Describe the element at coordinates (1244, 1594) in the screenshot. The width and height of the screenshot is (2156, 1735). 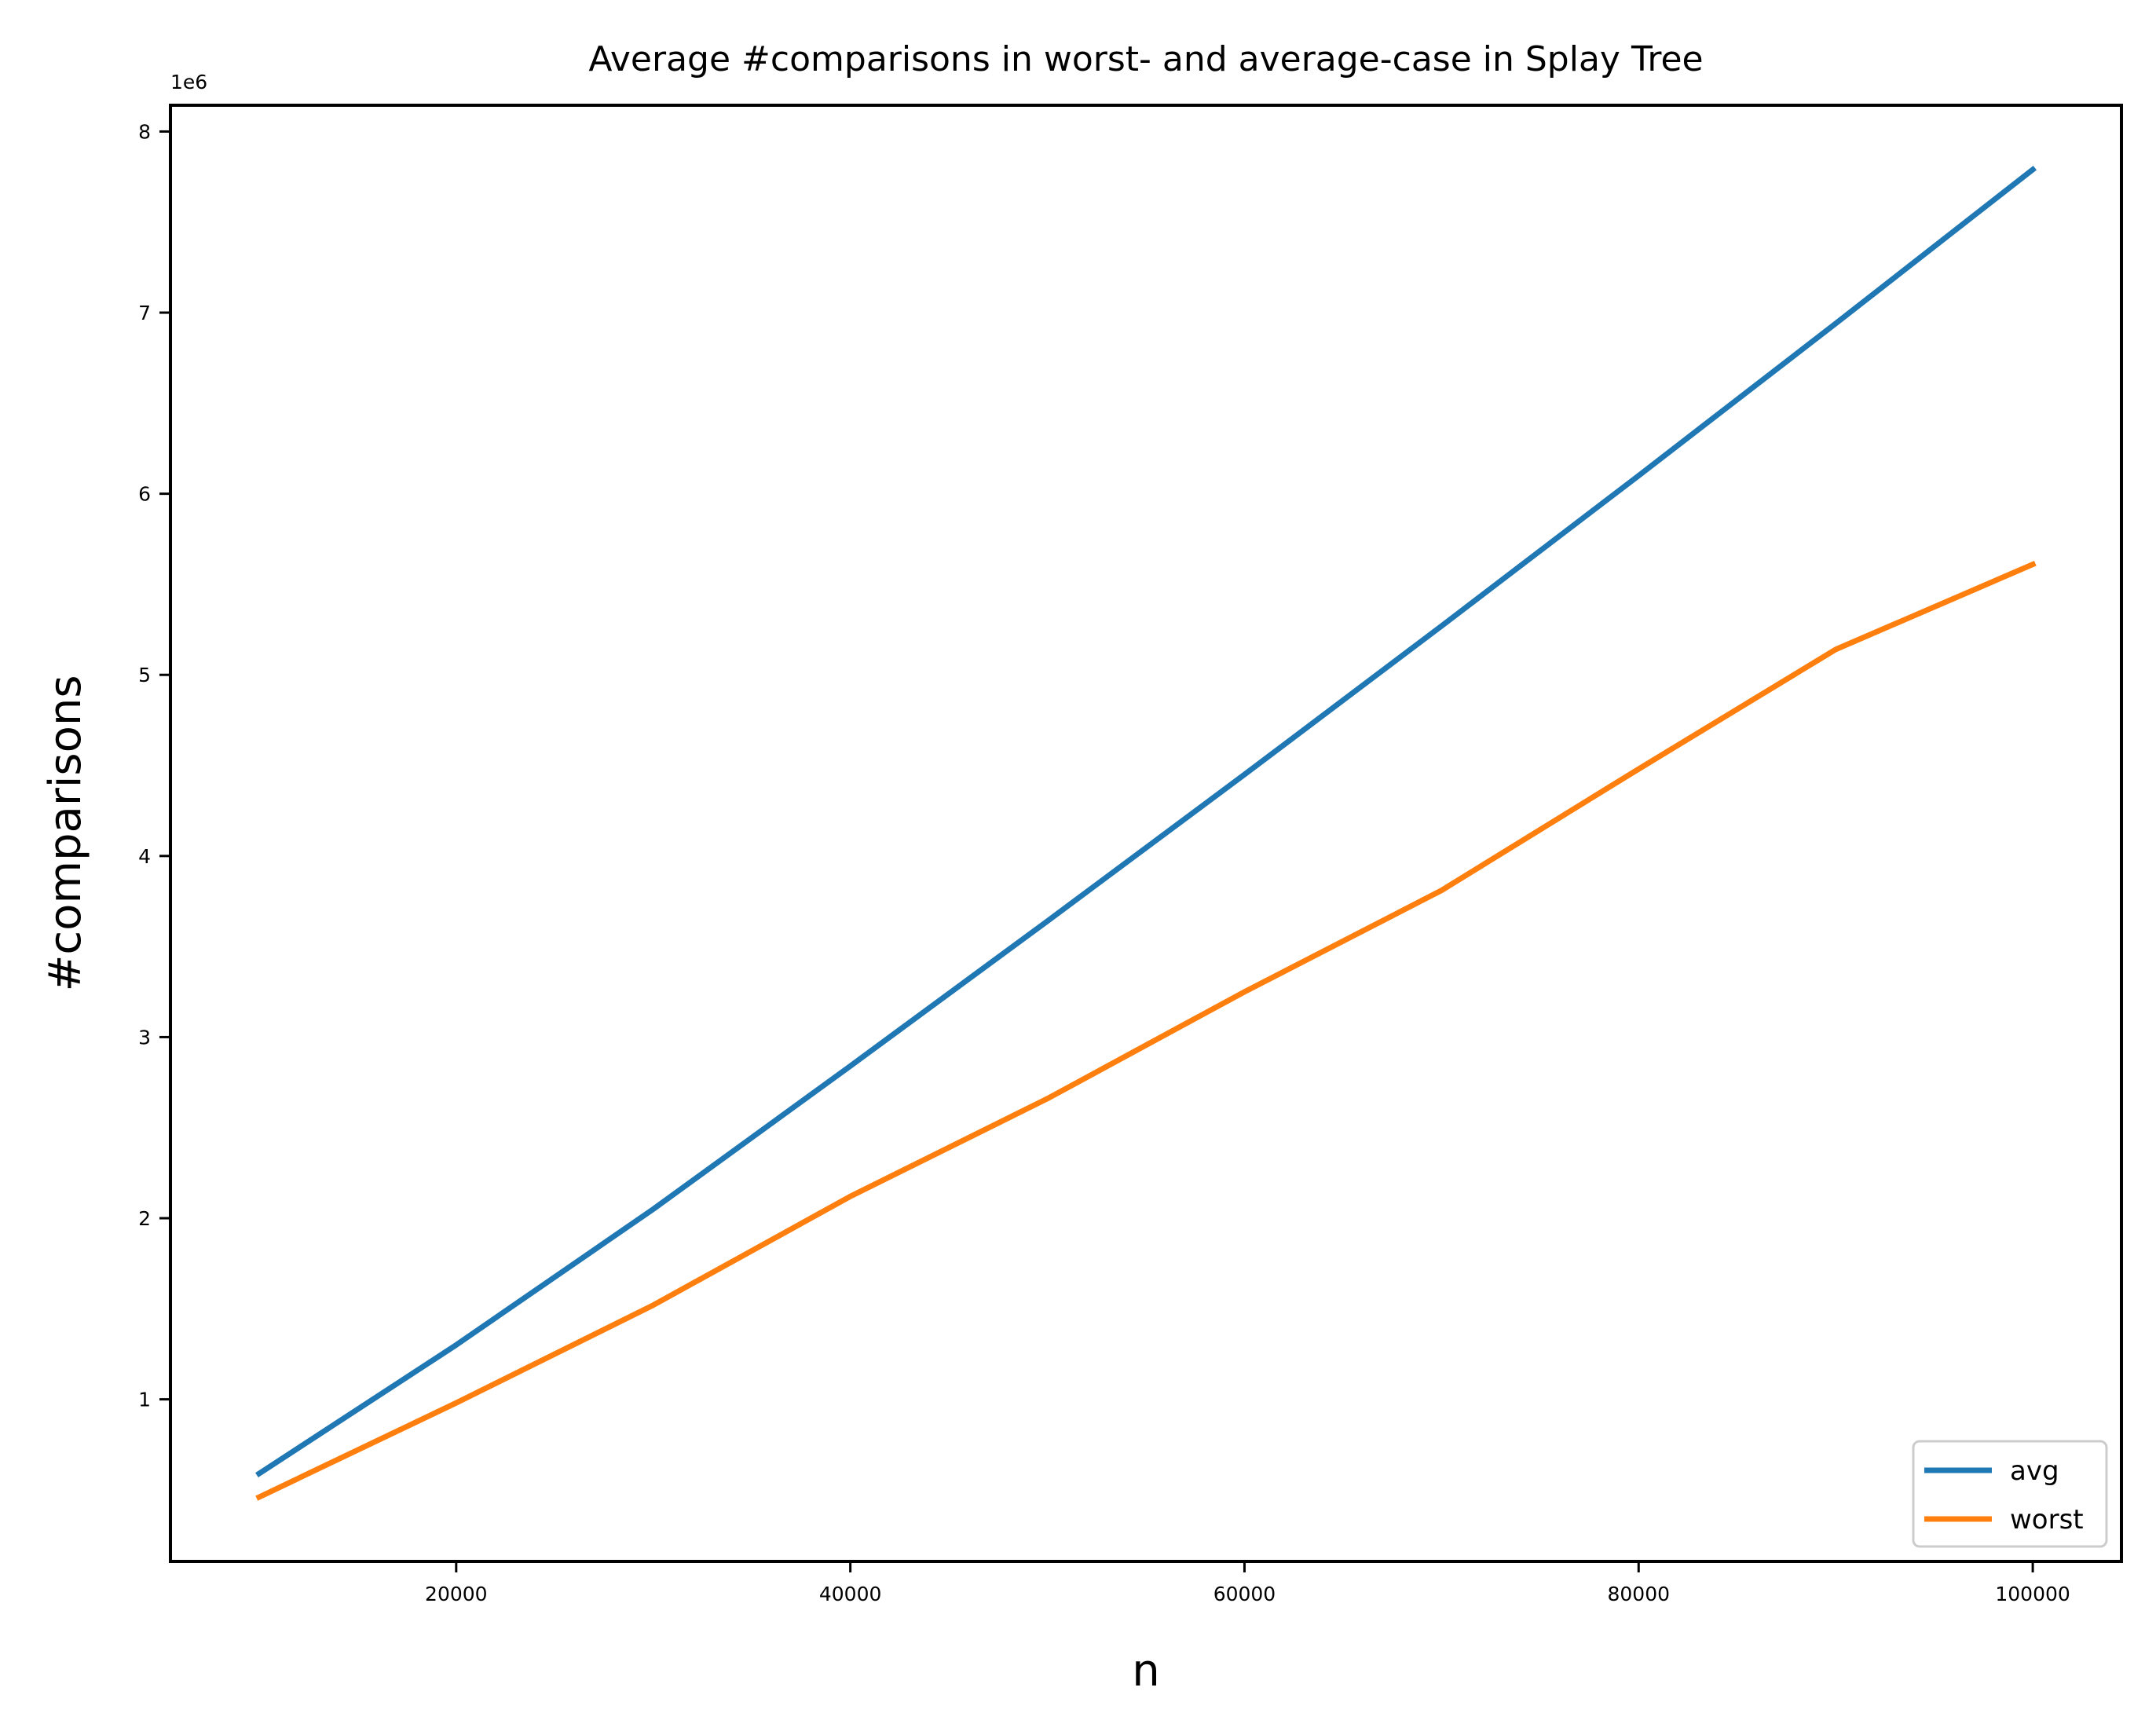
I see `x-tick-label: 60000` at that location.